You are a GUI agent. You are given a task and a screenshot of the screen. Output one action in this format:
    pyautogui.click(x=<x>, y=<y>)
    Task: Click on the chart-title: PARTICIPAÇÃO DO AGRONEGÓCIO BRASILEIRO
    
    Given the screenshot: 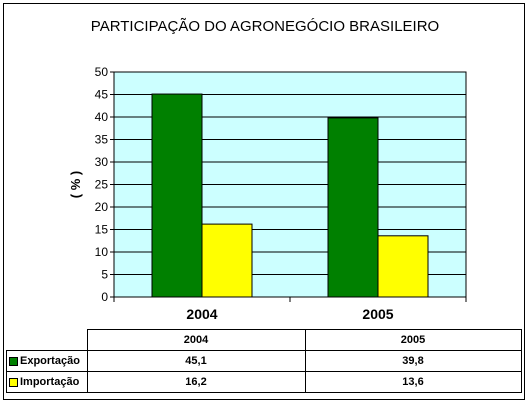 What is the action you would take?
    pyautogui.click(x=265, y=26)
    